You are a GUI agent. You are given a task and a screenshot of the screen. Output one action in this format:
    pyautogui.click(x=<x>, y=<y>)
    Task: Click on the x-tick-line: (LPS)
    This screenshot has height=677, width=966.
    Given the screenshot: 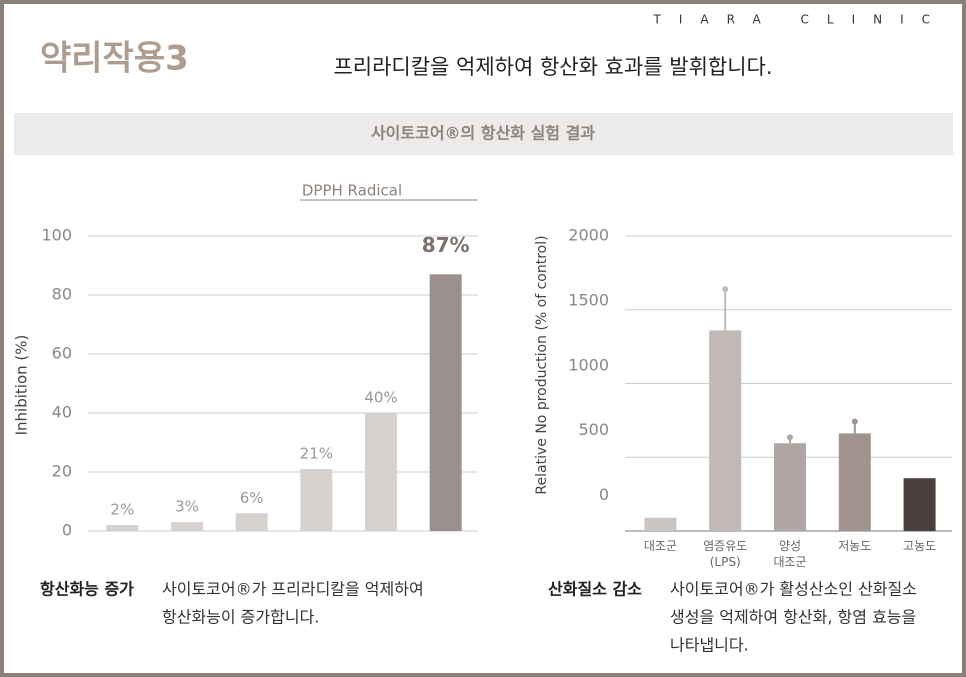 What is the action you would take?
    pyautogui.click(x=725, y=562)
    